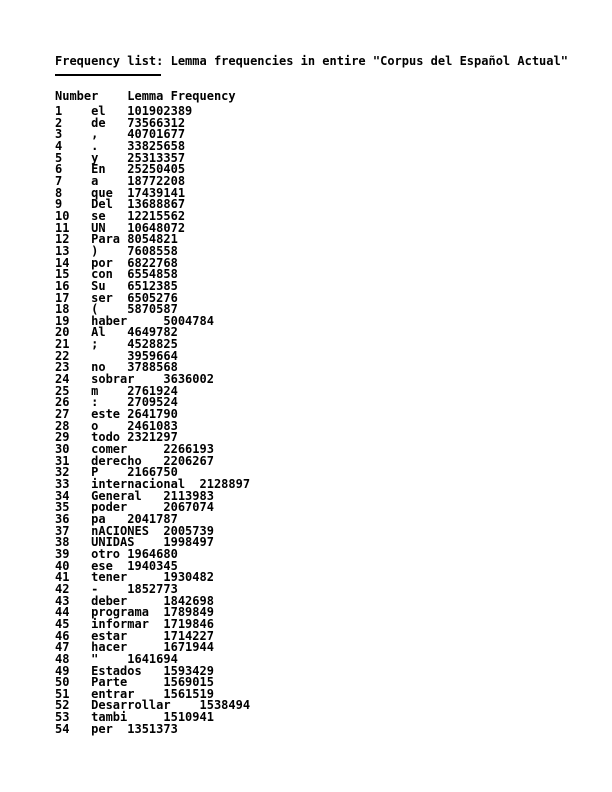 The image size is (612, 792). I want to click on table-row: 48 " 1641694, so click(116, 658).